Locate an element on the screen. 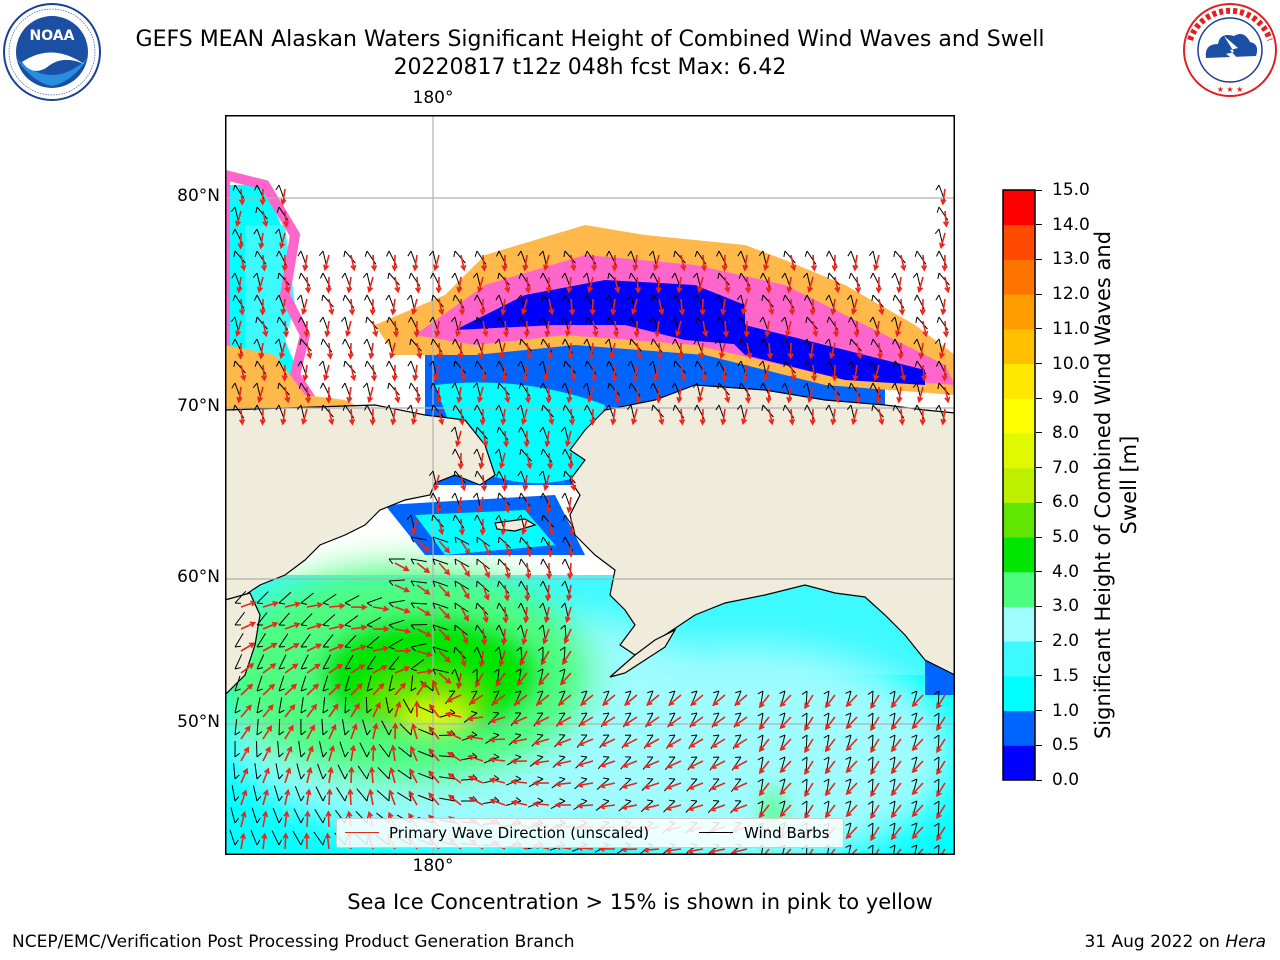 The image size is (1280, 960). noaa-logo: NOAA is located at coordinates (52, 52).